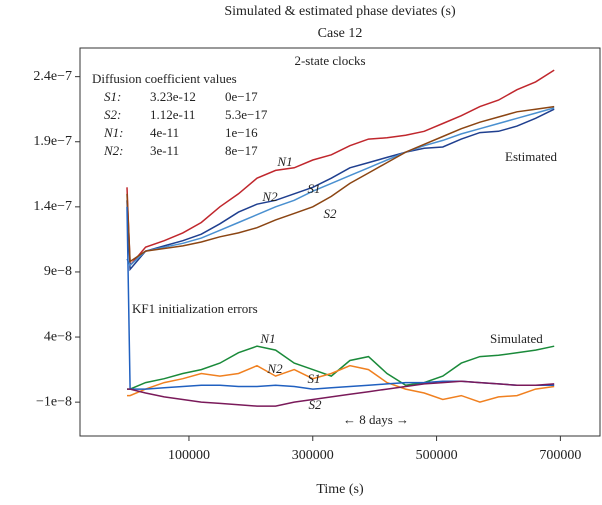 Image resolution: width=602 pixels, height=505 pixels. What do you see at coordinates (531, 156) in the screenshot?
I see `annotation: Estimated` at bounding box center [531, 156].